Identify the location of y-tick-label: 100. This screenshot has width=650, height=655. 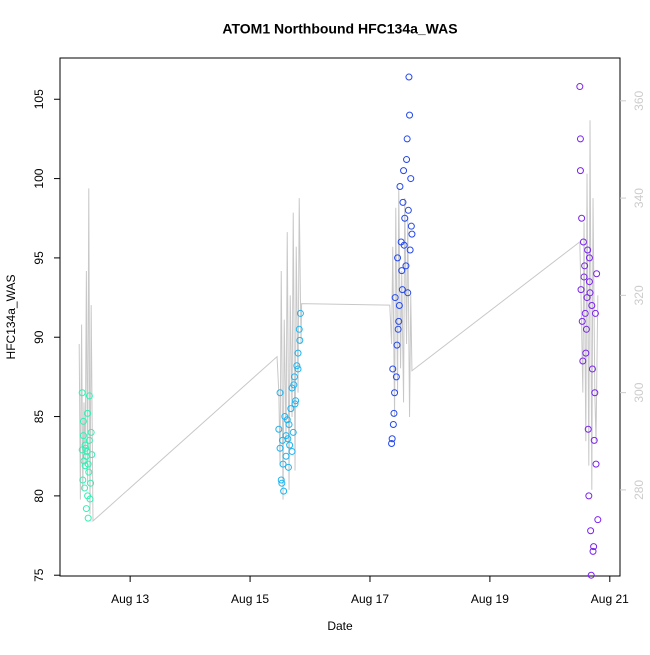
(39, 178).